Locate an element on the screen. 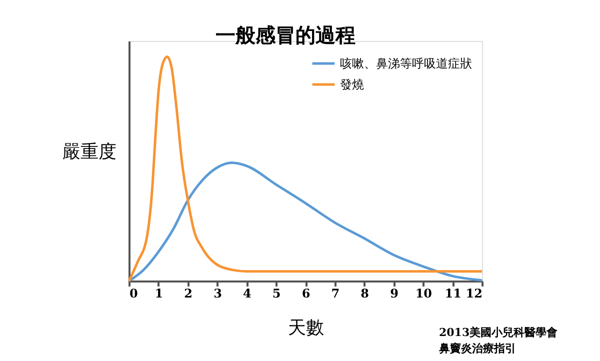 Image resolution: width=600 pixels, height=361 pixels. x-tick-label: 9 is located at coordinates (394, 293).